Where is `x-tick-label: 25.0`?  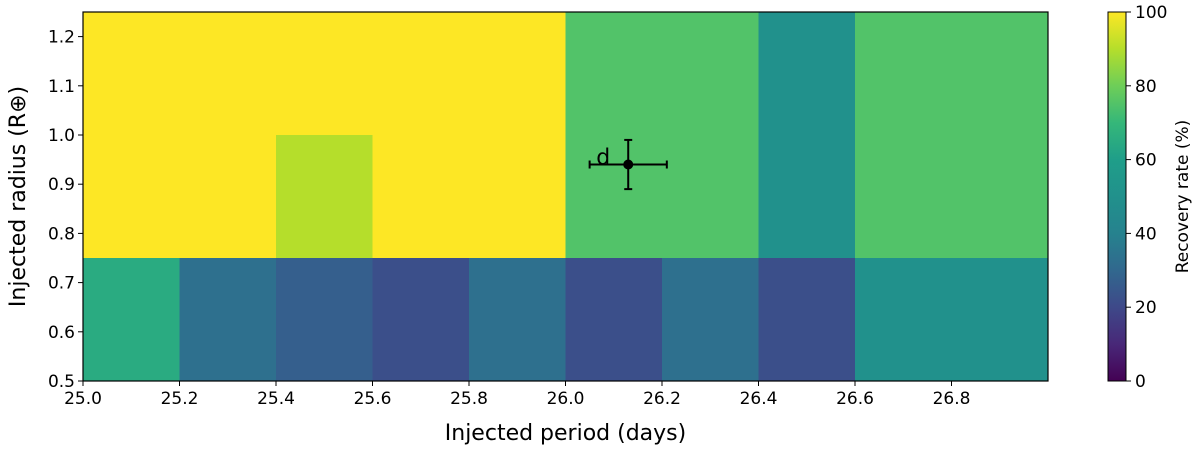
x-tick-label: 25.0 is located at coordinates (83, 399).